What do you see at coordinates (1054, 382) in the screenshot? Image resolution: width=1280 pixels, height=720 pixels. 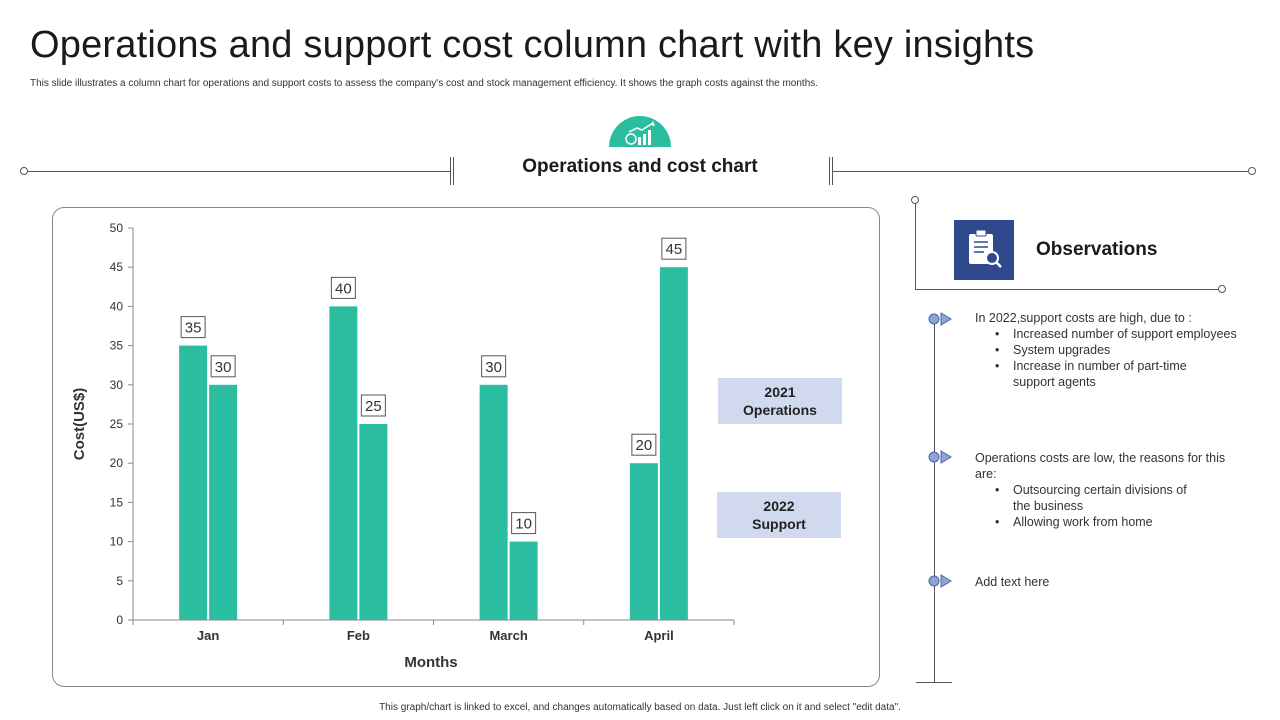 I see `bullet-continuation: support agents` at bounding box center [1054, 382].